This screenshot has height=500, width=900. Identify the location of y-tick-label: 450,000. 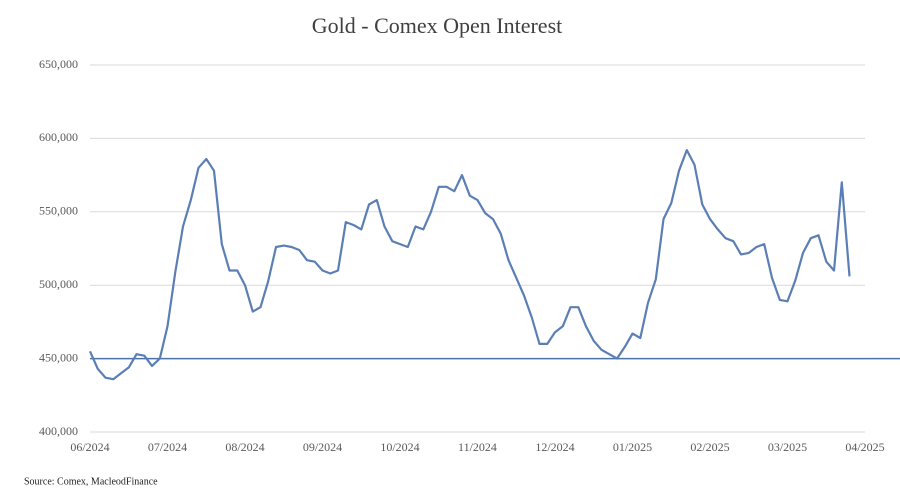
(58, 357).